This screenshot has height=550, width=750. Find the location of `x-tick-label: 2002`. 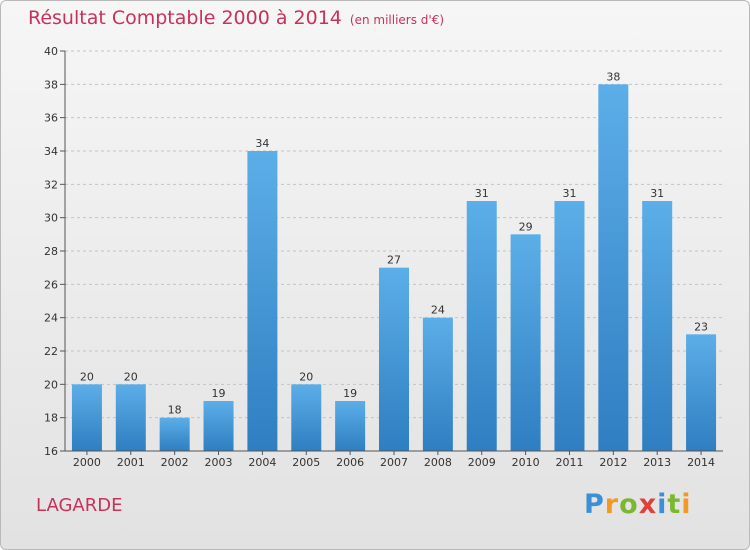

x-tick-label: 2002 is located at coordinates (175, 462).